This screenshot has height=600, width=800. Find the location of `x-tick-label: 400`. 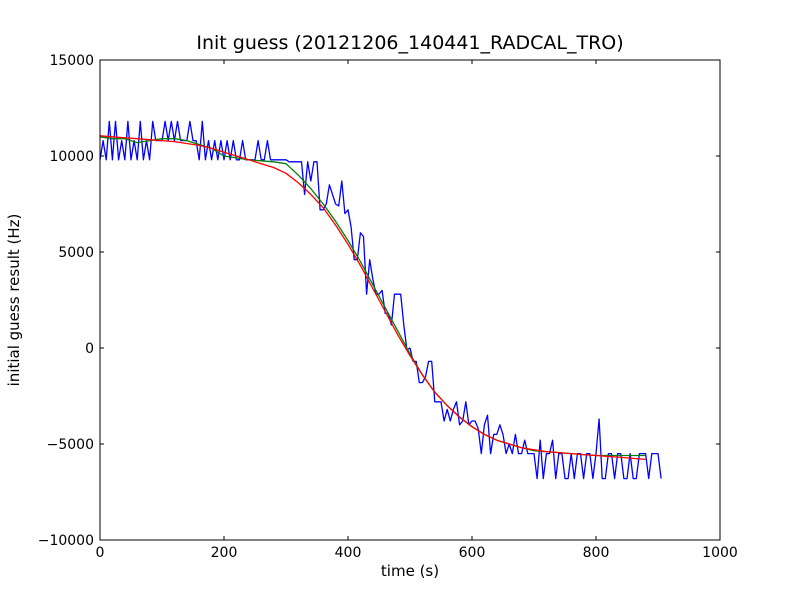

x-tick-label: 400 is located at coordinates (348, 553).